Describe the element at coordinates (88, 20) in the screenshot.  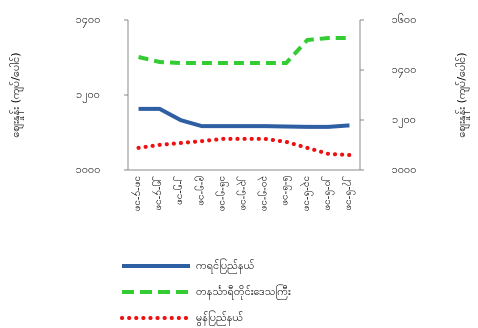
I see `y-tick-label: ၁၄၀၀` at that location.